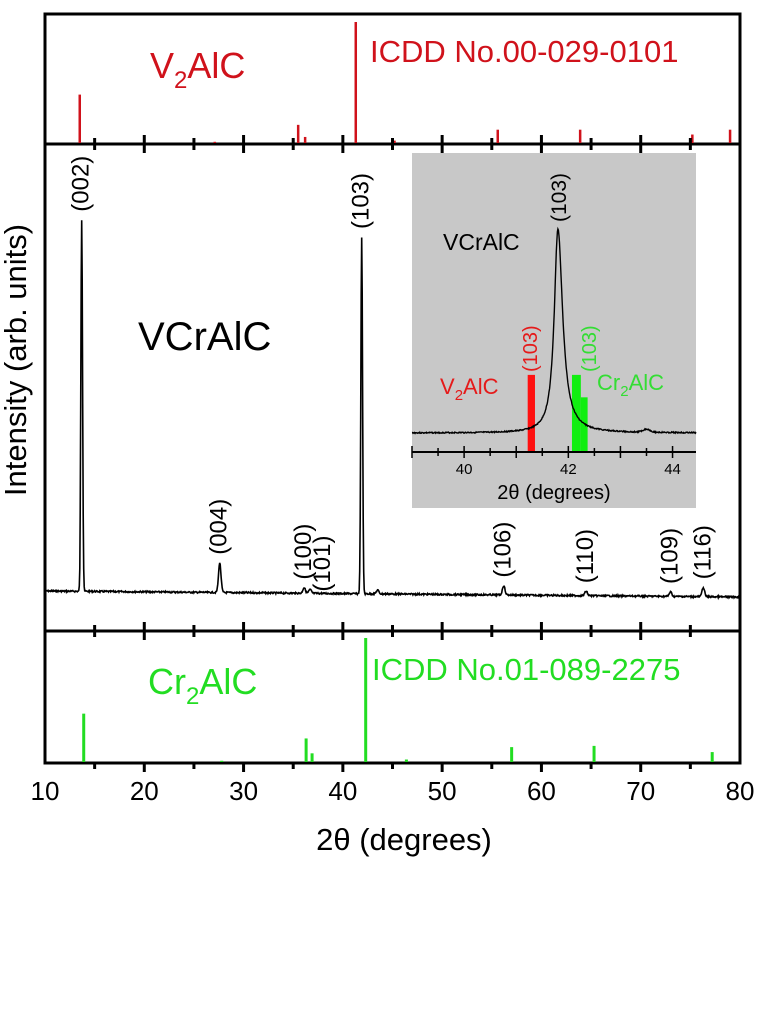  Describe the element at coordinates (16, 360) in the screenshot. I see `y-axis-label: Intensity (arb. units)` at that location.